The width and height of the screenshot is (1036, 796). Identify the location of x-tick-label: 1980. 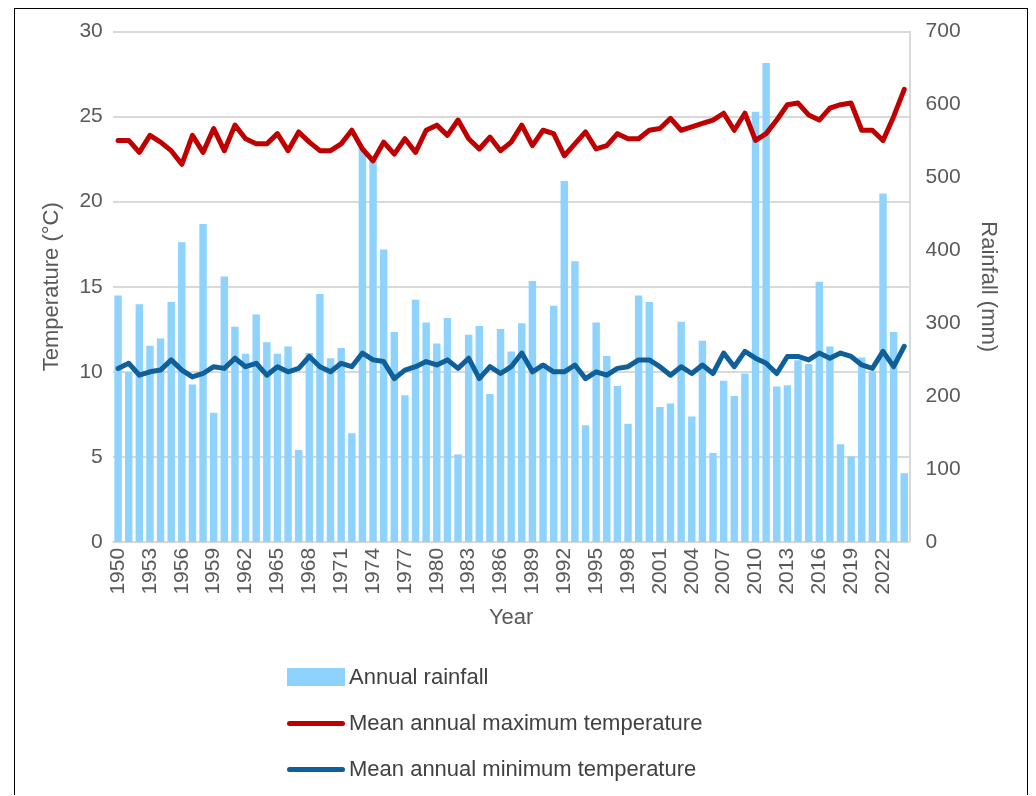
(435, 571).